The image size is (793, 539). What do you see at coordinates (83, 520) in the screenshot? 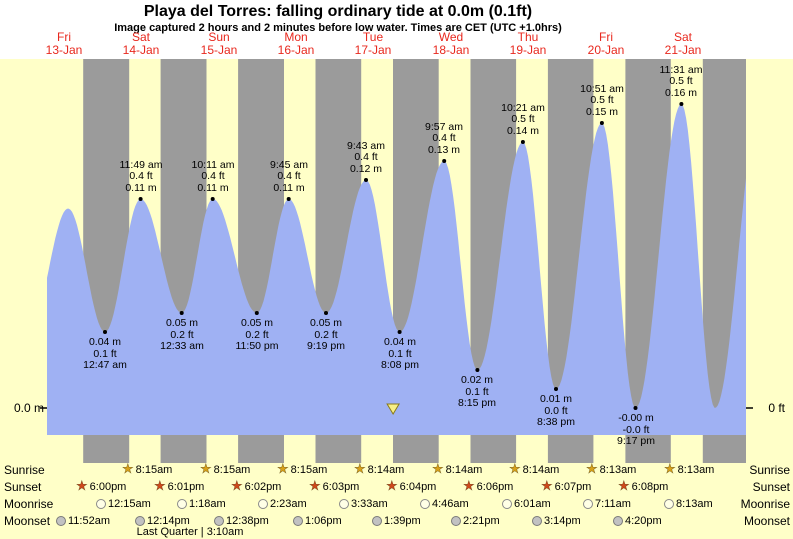
I see `moonset-item: 11:52am` at bounding box center [83, 520].